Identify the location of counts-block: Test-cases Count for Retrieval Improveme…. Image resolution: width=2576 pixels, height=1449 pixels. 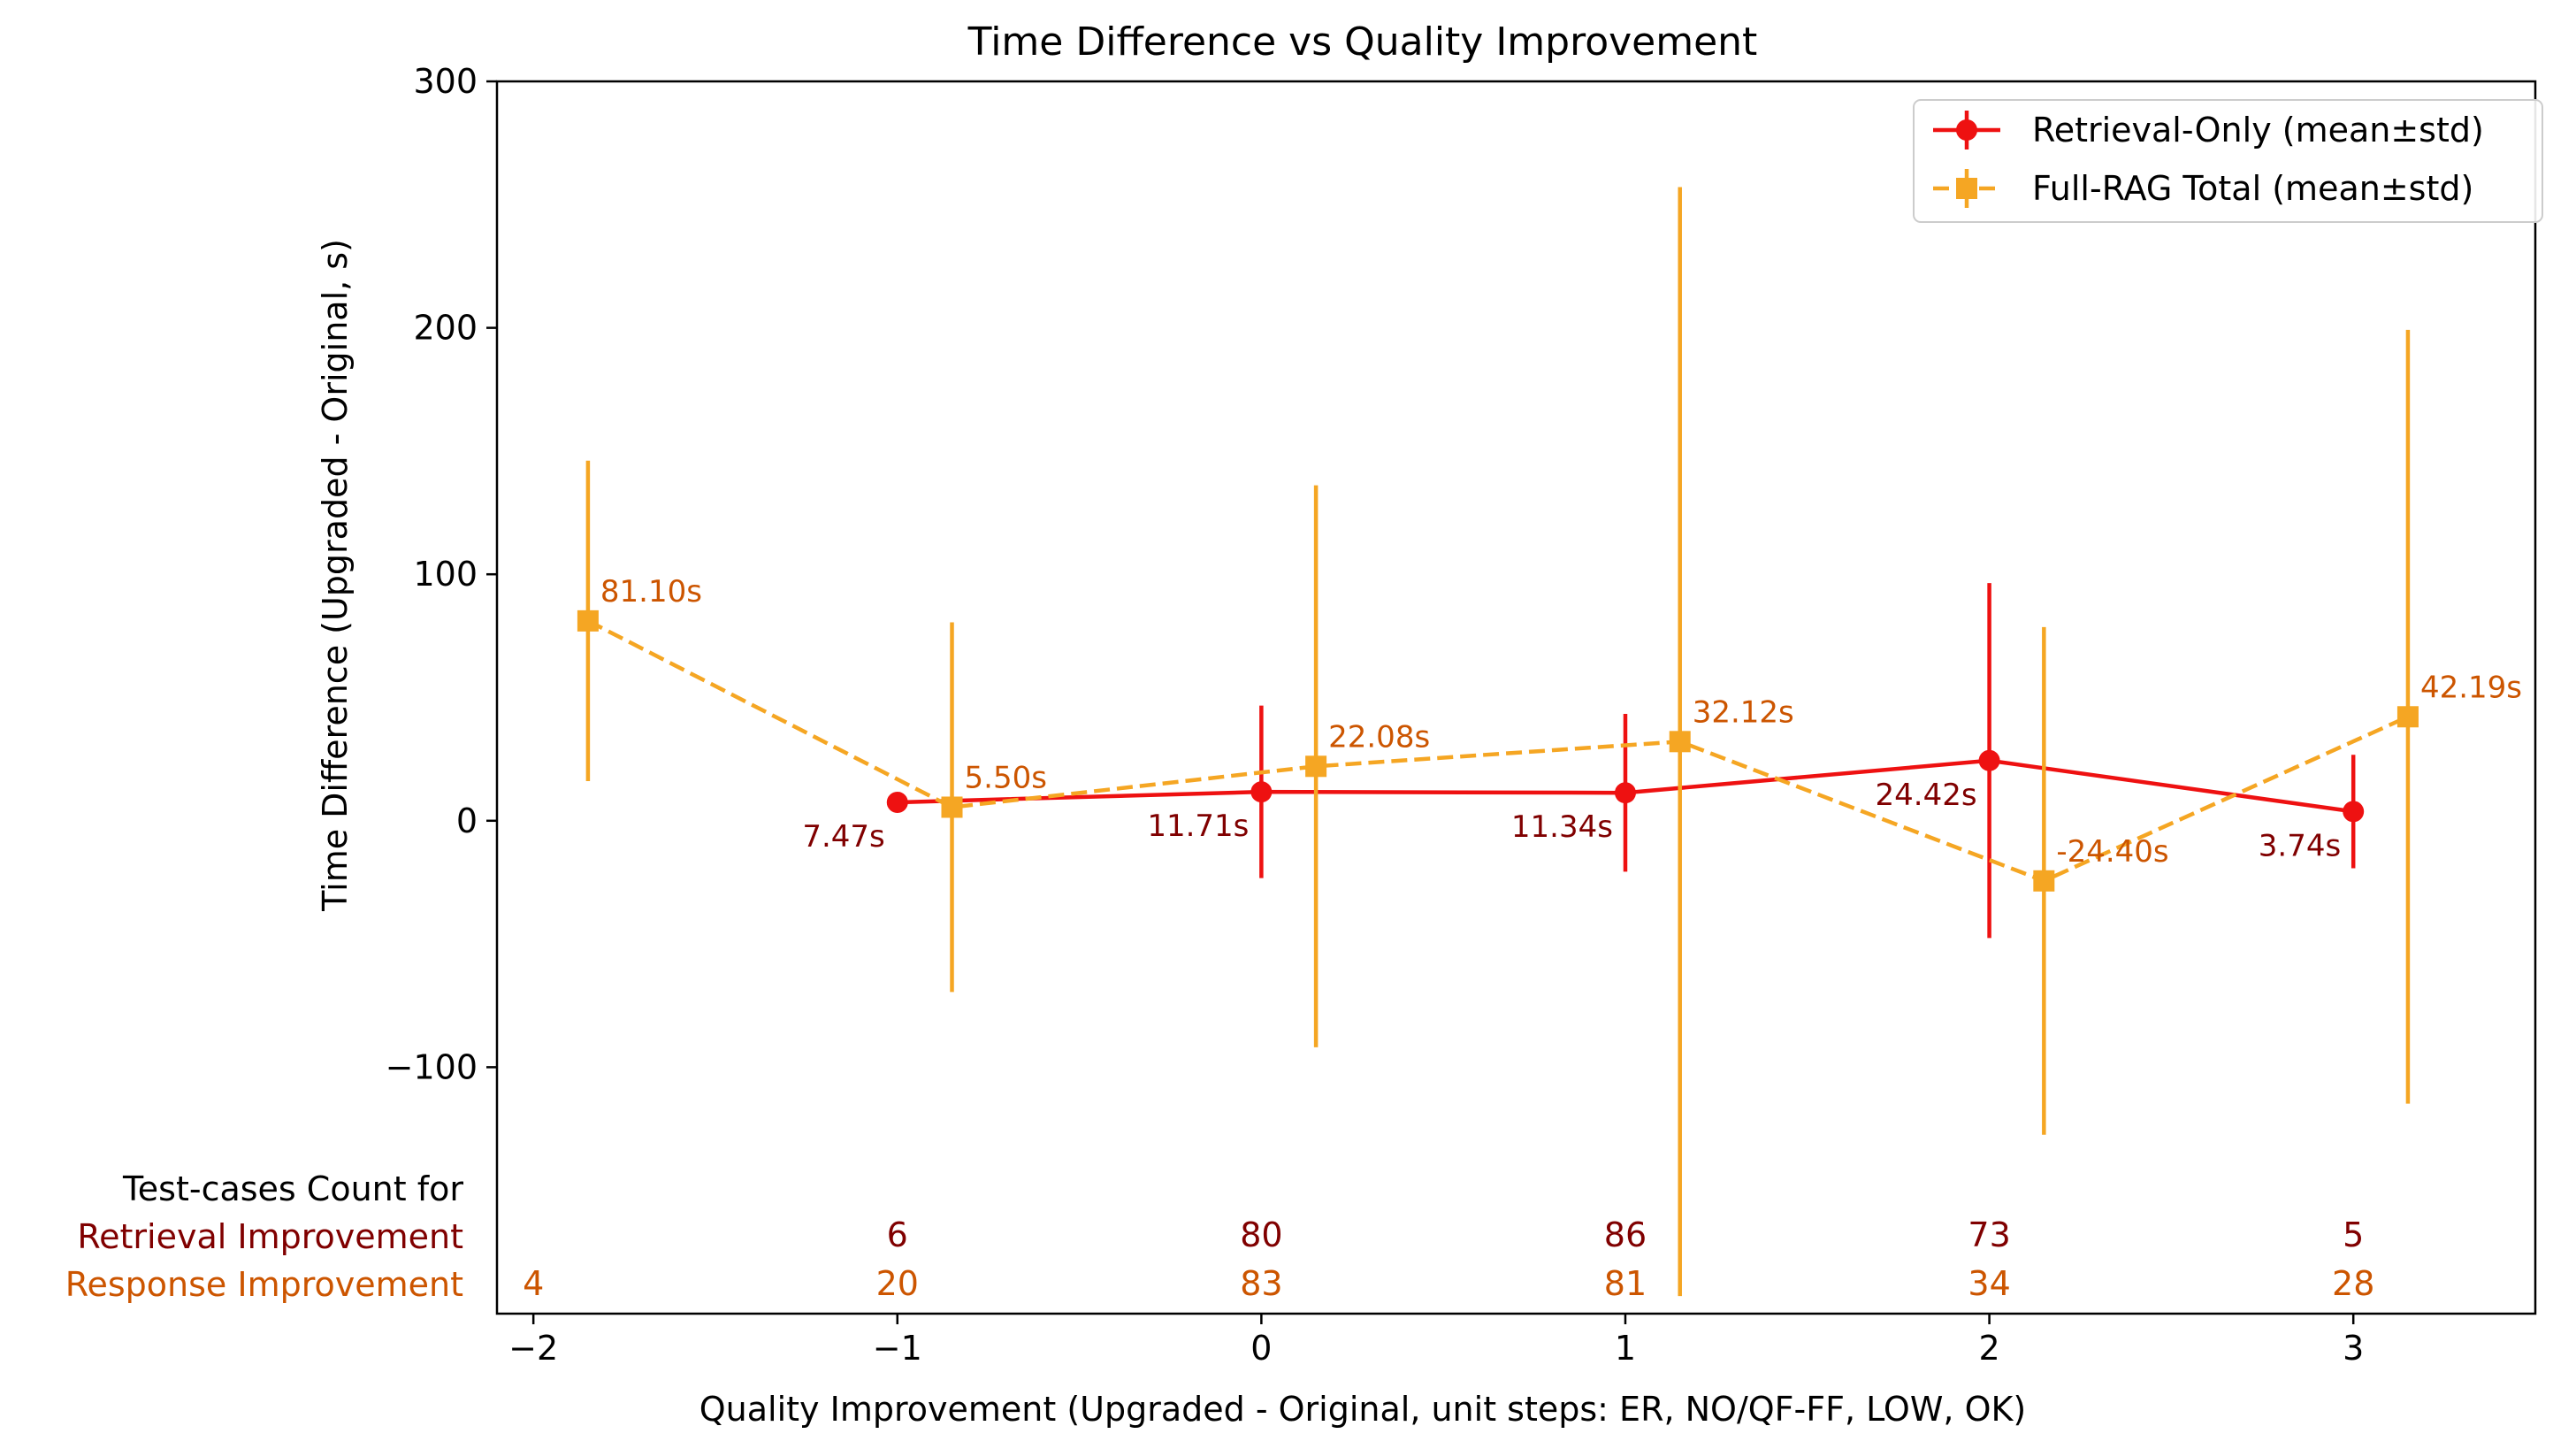
(264, 1236).